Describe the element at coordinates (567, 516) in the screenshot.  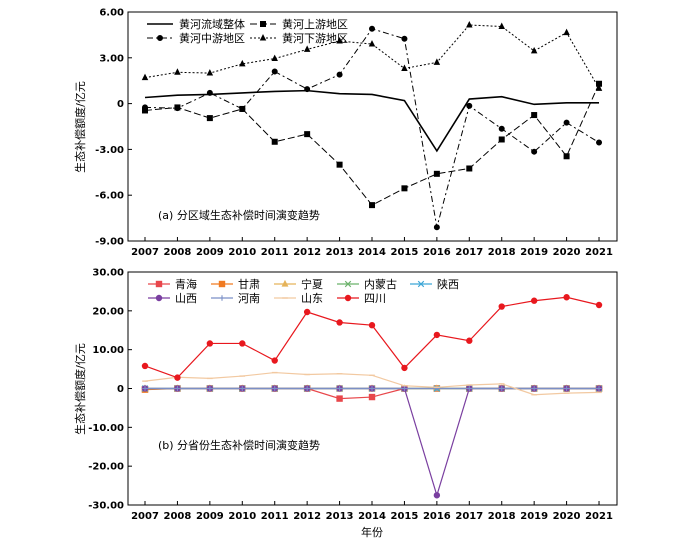
I see `b-x-tick-label: 2020` at that location.